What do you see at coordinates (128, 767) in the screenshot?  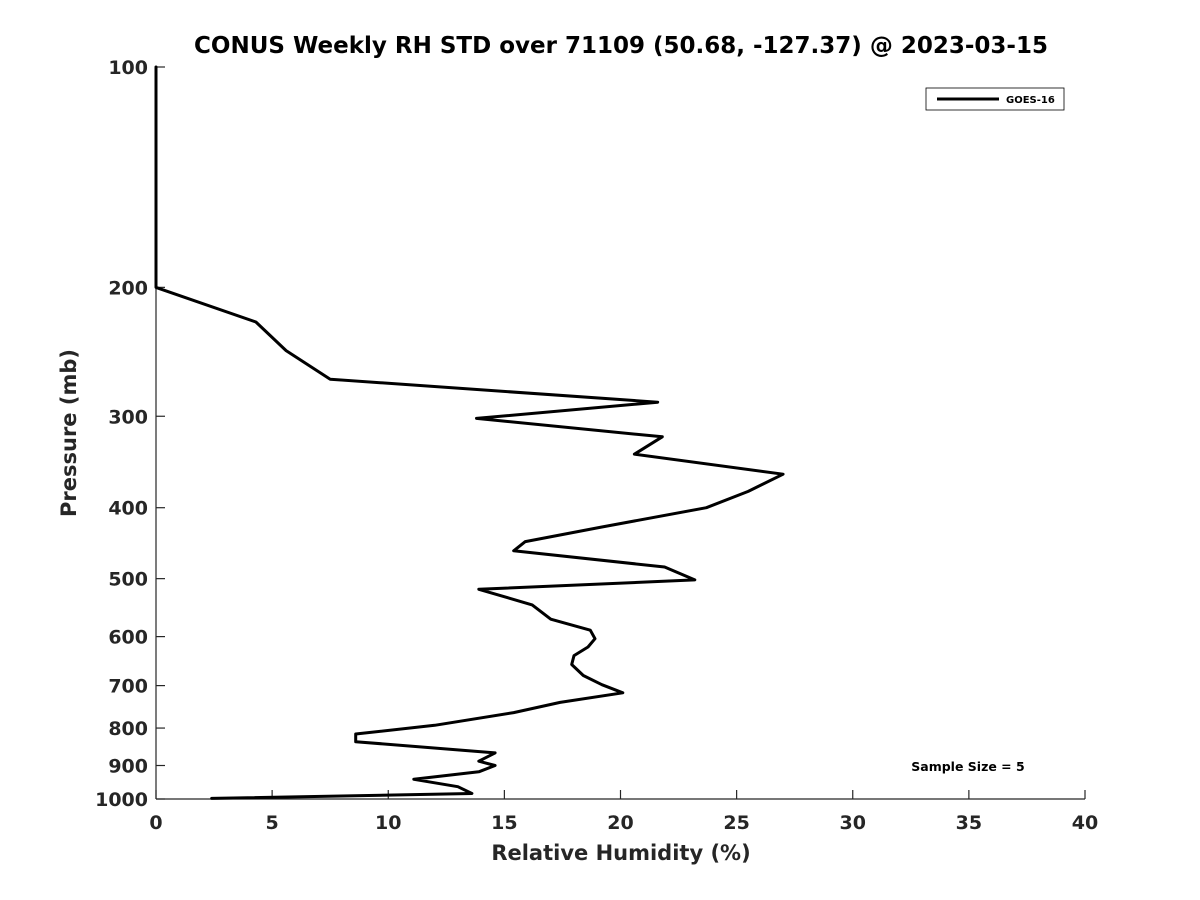 I see `y-tick-label: 900` at bounding box center [128, 767].